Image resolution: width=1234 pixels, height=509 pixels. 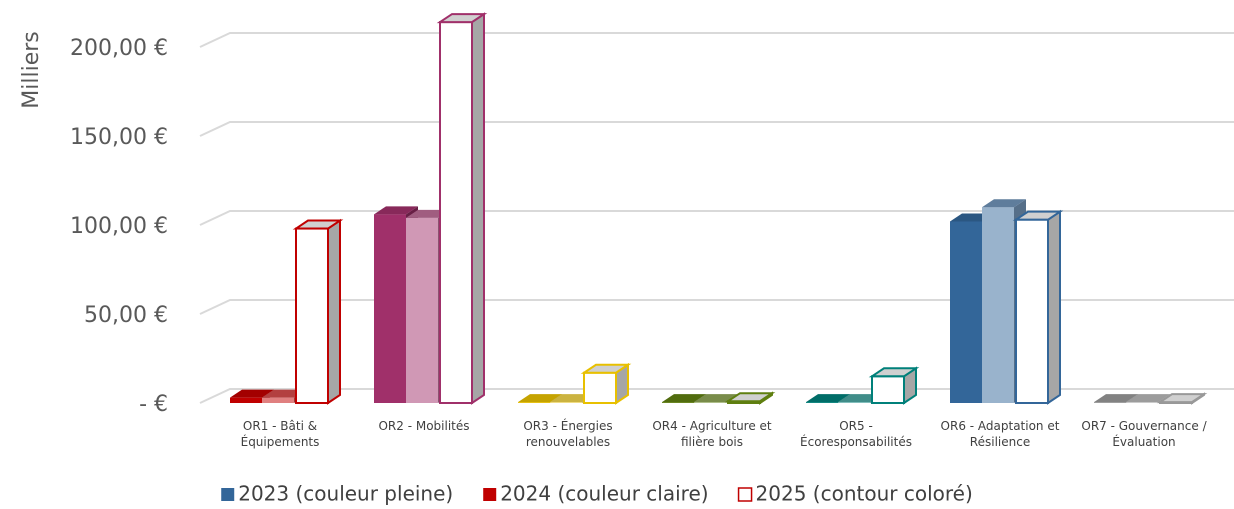 What do you see at coordinates (712, 434) in the screenshot?
I see `x-tick-label: OR4 - Agriculture et filière bois` at bounding box center [712, 434].